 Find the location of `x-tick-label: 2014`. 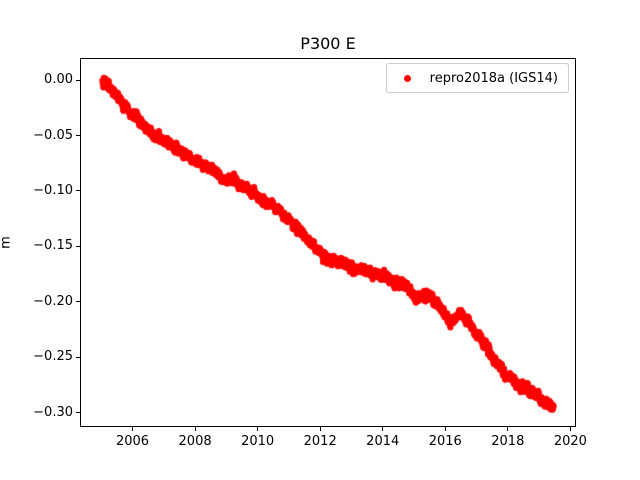

x-tick-label: 2014 is located at coordinates (383, 441).